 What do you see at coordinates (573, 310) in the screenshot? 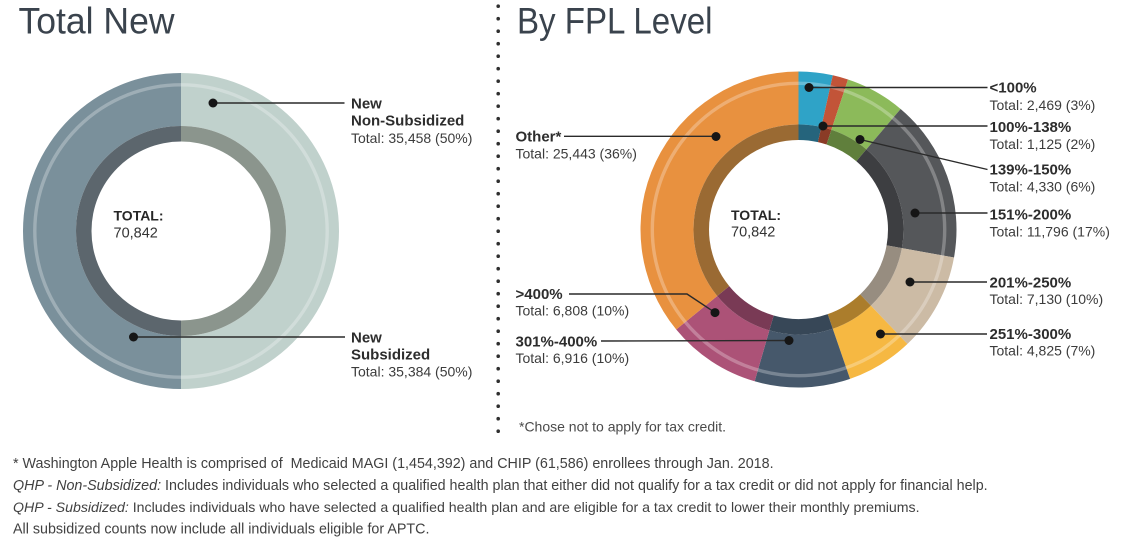
I see `svg-text: Total: 6,808 (10%)` at bounding box center [573, 310].